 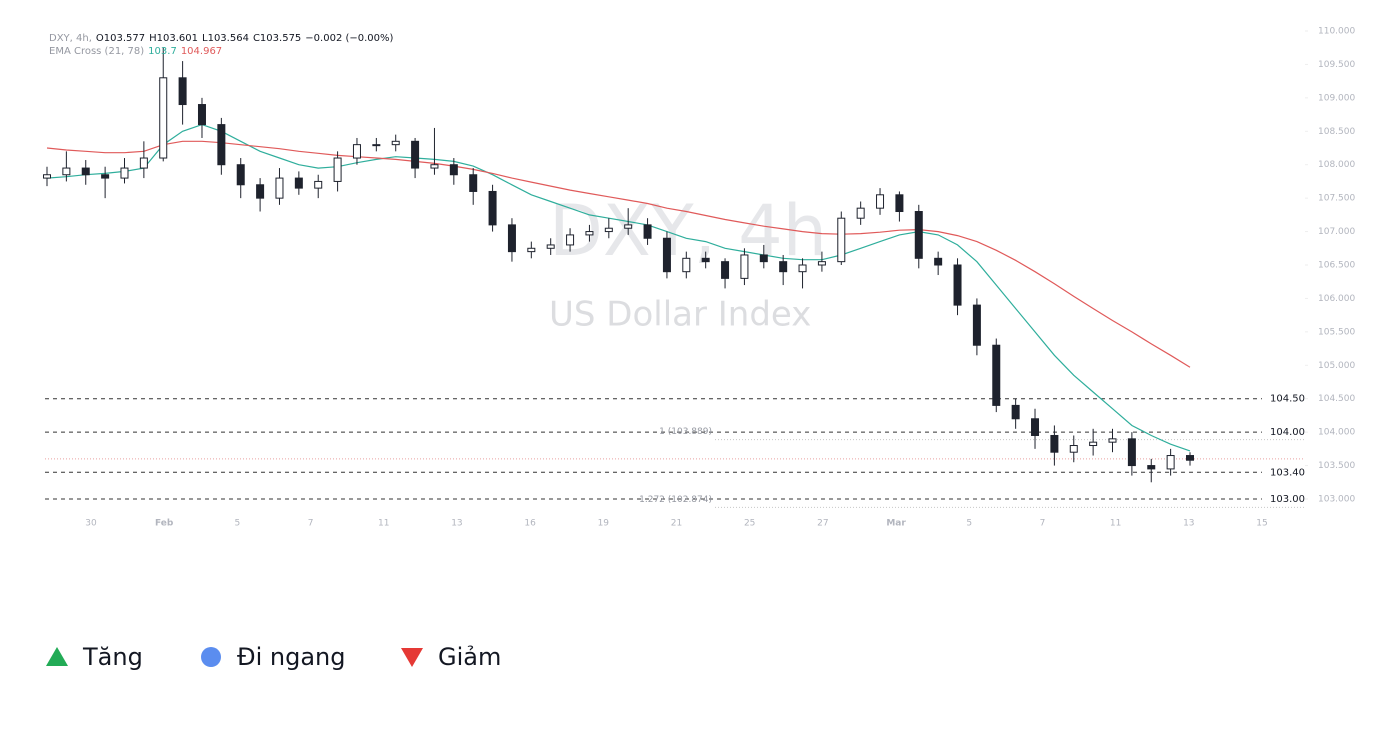 What do you see at coordinates (225, 38) in the screenshot?
I see `ohlc-value: L103.564` at bounding box center [225, 38].